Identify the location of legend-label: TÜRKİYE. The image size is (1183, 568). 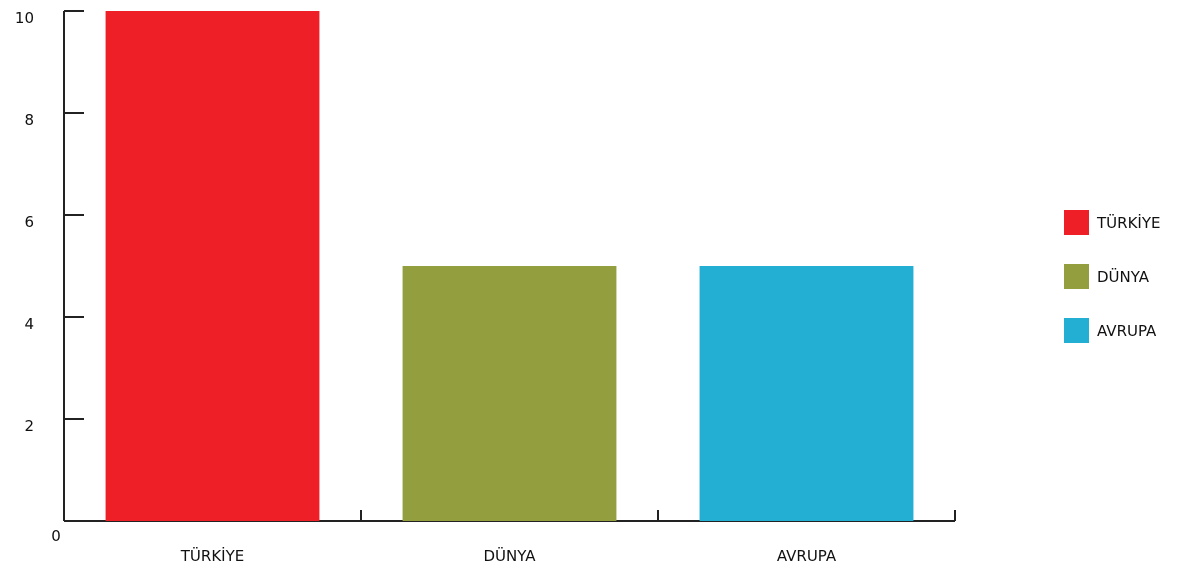
(1128, 222).